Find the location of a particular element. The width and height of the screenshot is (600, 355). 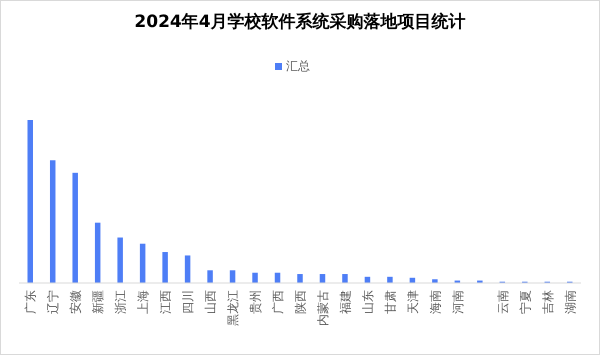

x-tick-label: 广东 is located at coordinates (31, 302).